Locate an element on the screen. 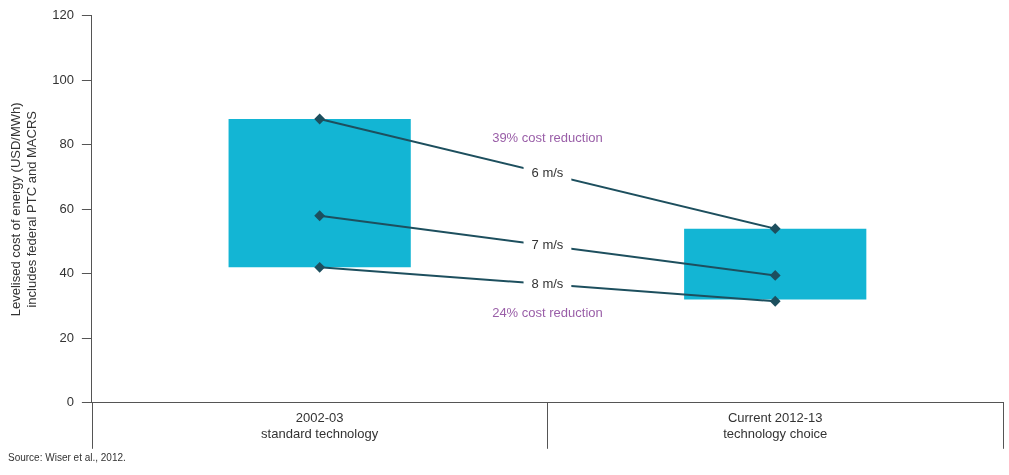 This screenshot has height=475, width=1009. y-tick-label: 40 is located at coordinates (66, 273).